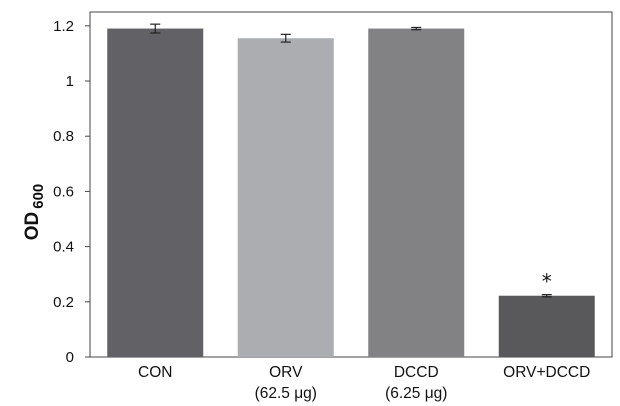 The height and width of the screenshot is (406, 620). What do you see at coordinates (416, 372) in the screenshot?
I see `x-category-label: DCCD` at bounding box center [416, 372].